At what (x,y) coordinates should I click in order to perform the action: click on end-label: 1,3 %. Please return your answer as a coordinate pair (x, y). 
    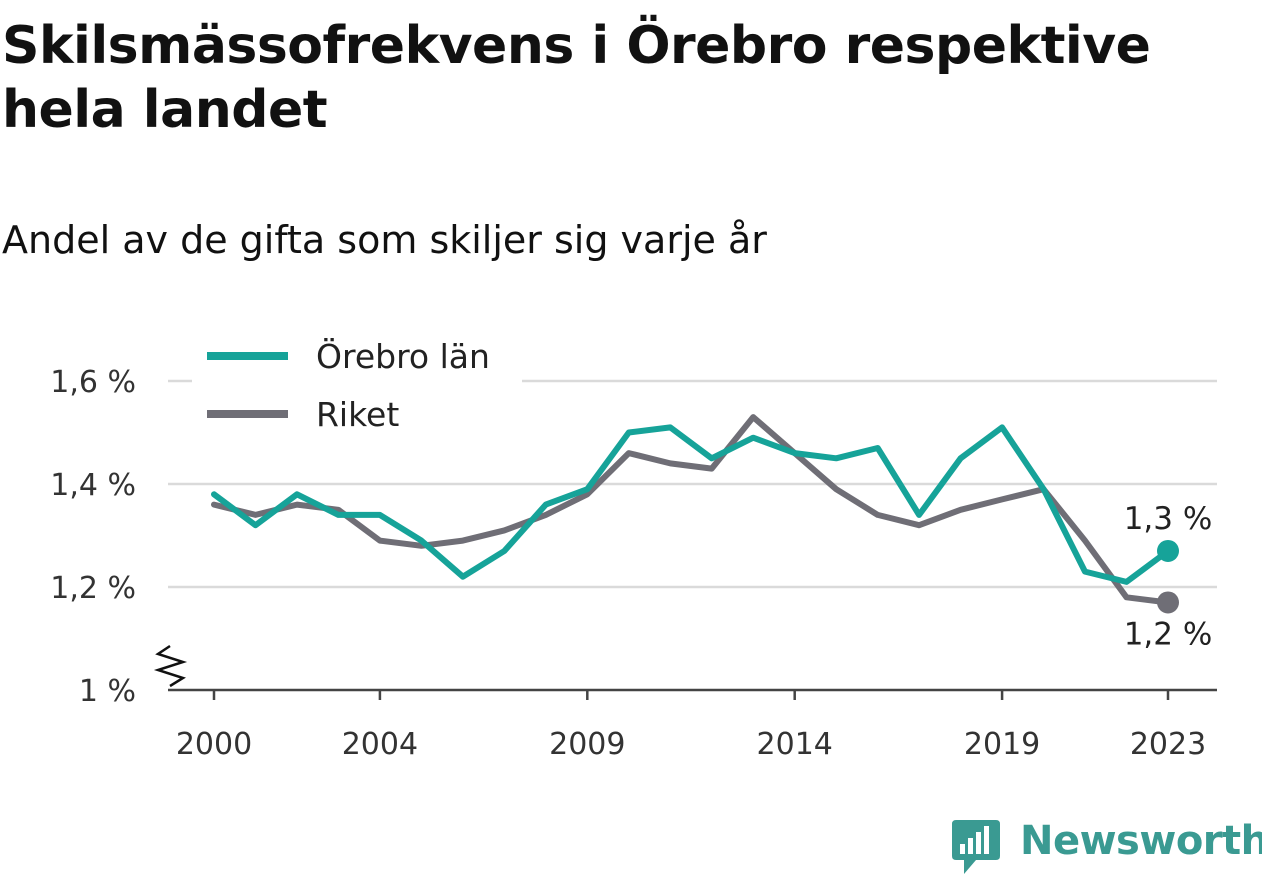
    Looking at the image, I should click on (1168, 519).